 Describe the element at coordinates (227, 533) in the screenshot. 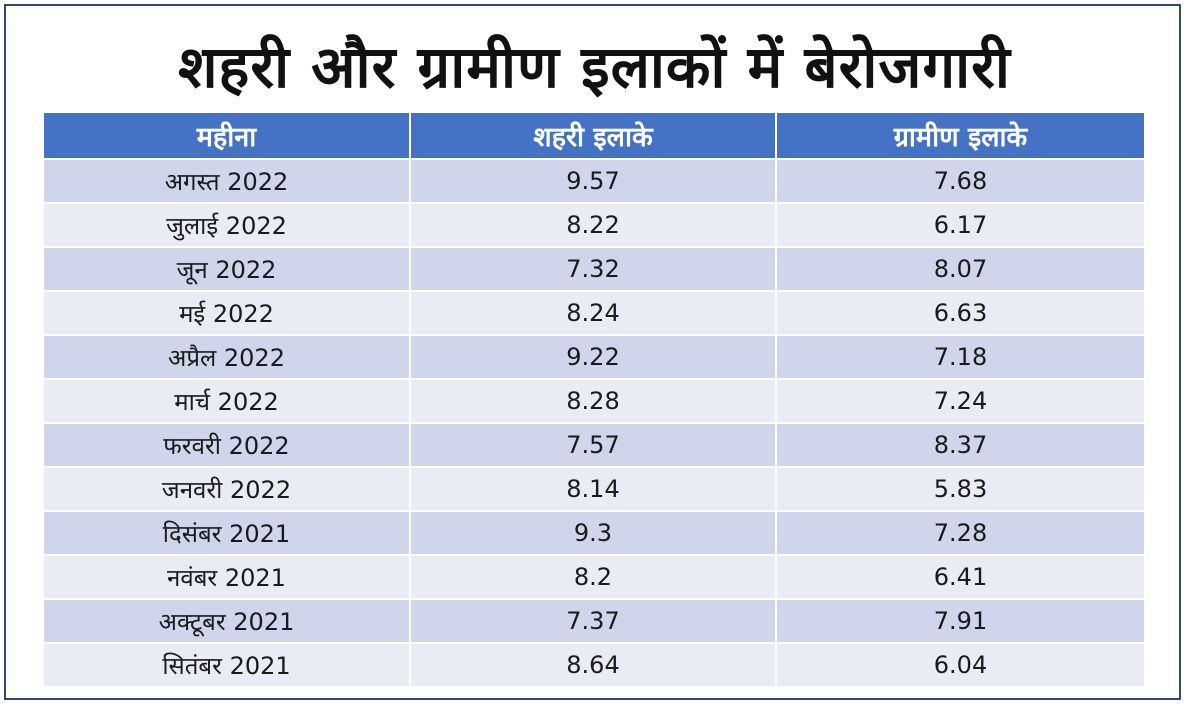

I see `month-cell: दिसंबर 2021` at that location.